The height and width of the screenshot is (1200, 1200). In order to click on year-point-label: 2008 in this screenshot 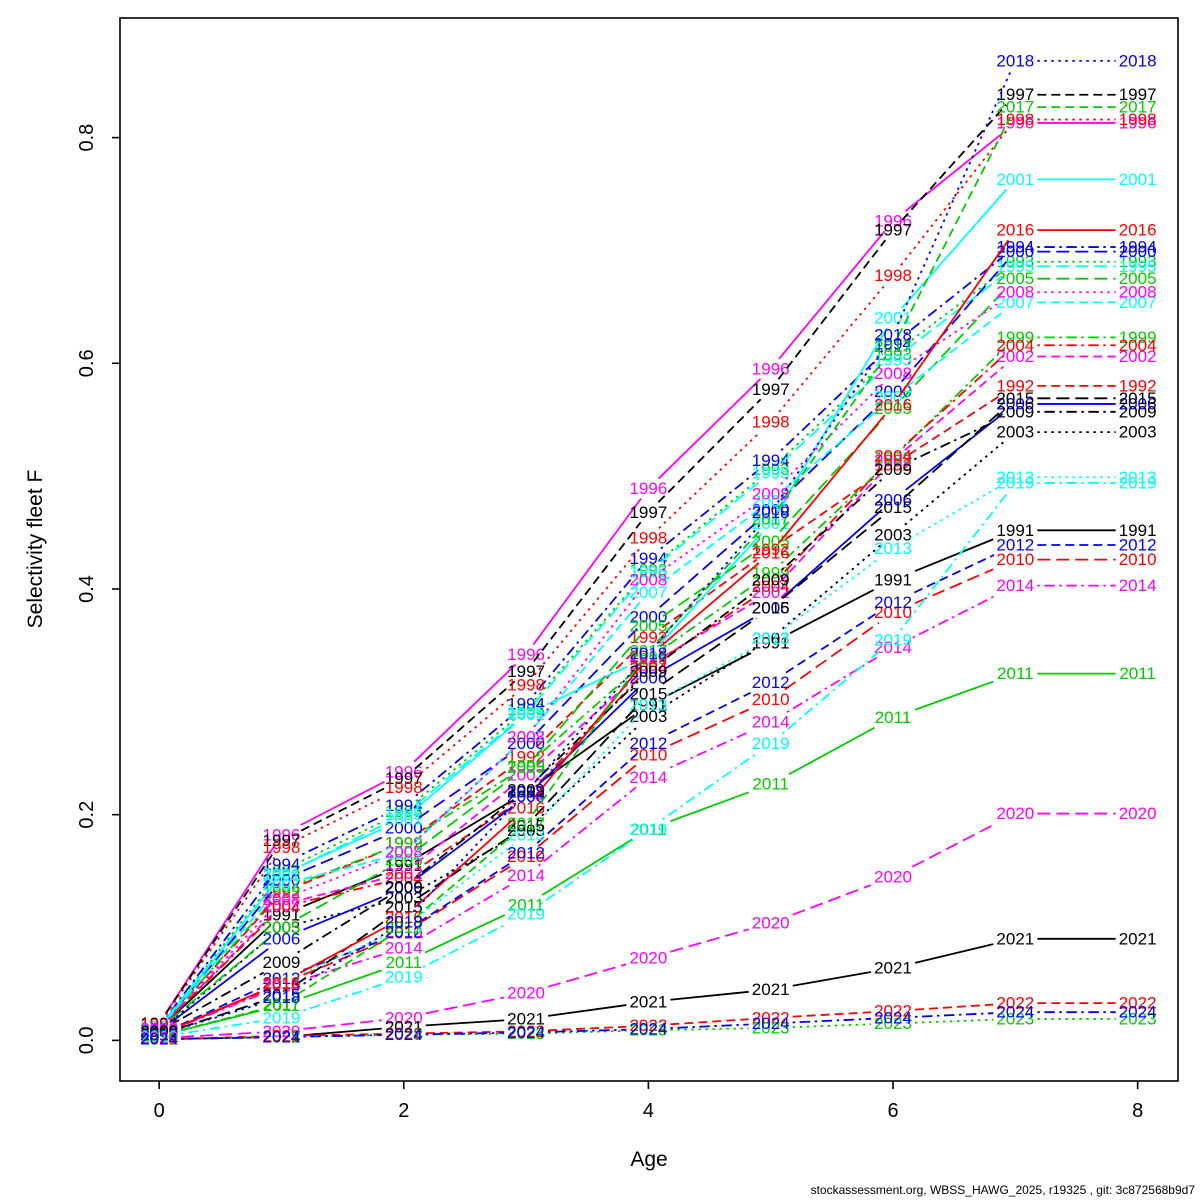, I will do `click(404, 851)`.